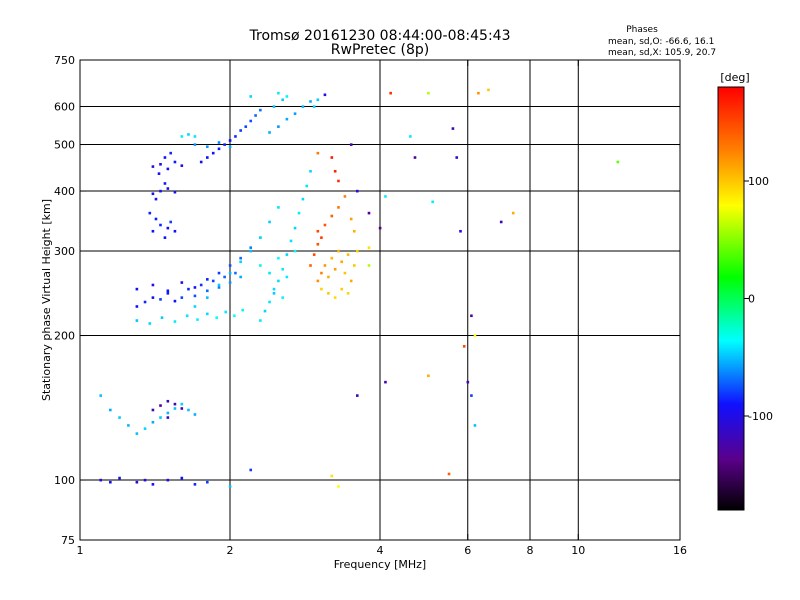 This screenshot has width=800, height=600. Describe the element at coordinates (578, 550) in the screenshot. I see `x-tick-label: 10` at that location.